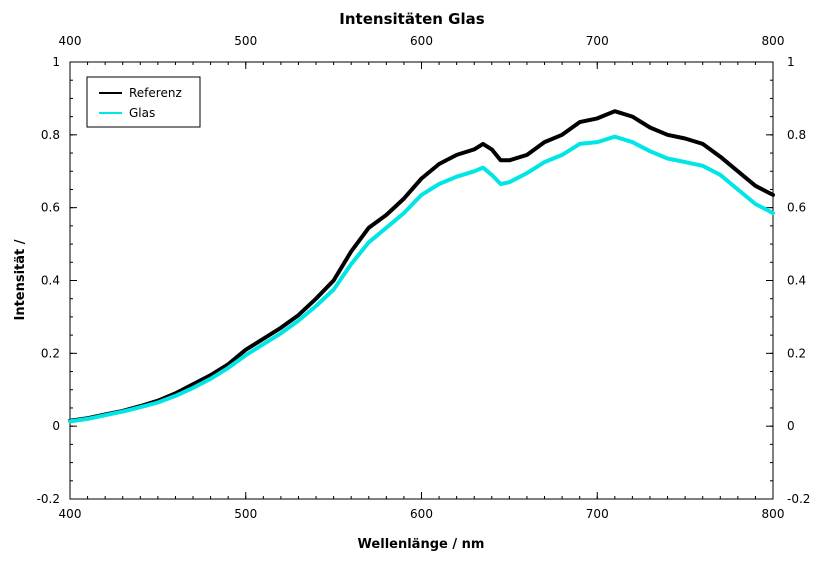  What do you see at coordinates (798, 499) in the screenshot?
I see `y-tick-label-right: -0.2` at bounding box center [798, 499].